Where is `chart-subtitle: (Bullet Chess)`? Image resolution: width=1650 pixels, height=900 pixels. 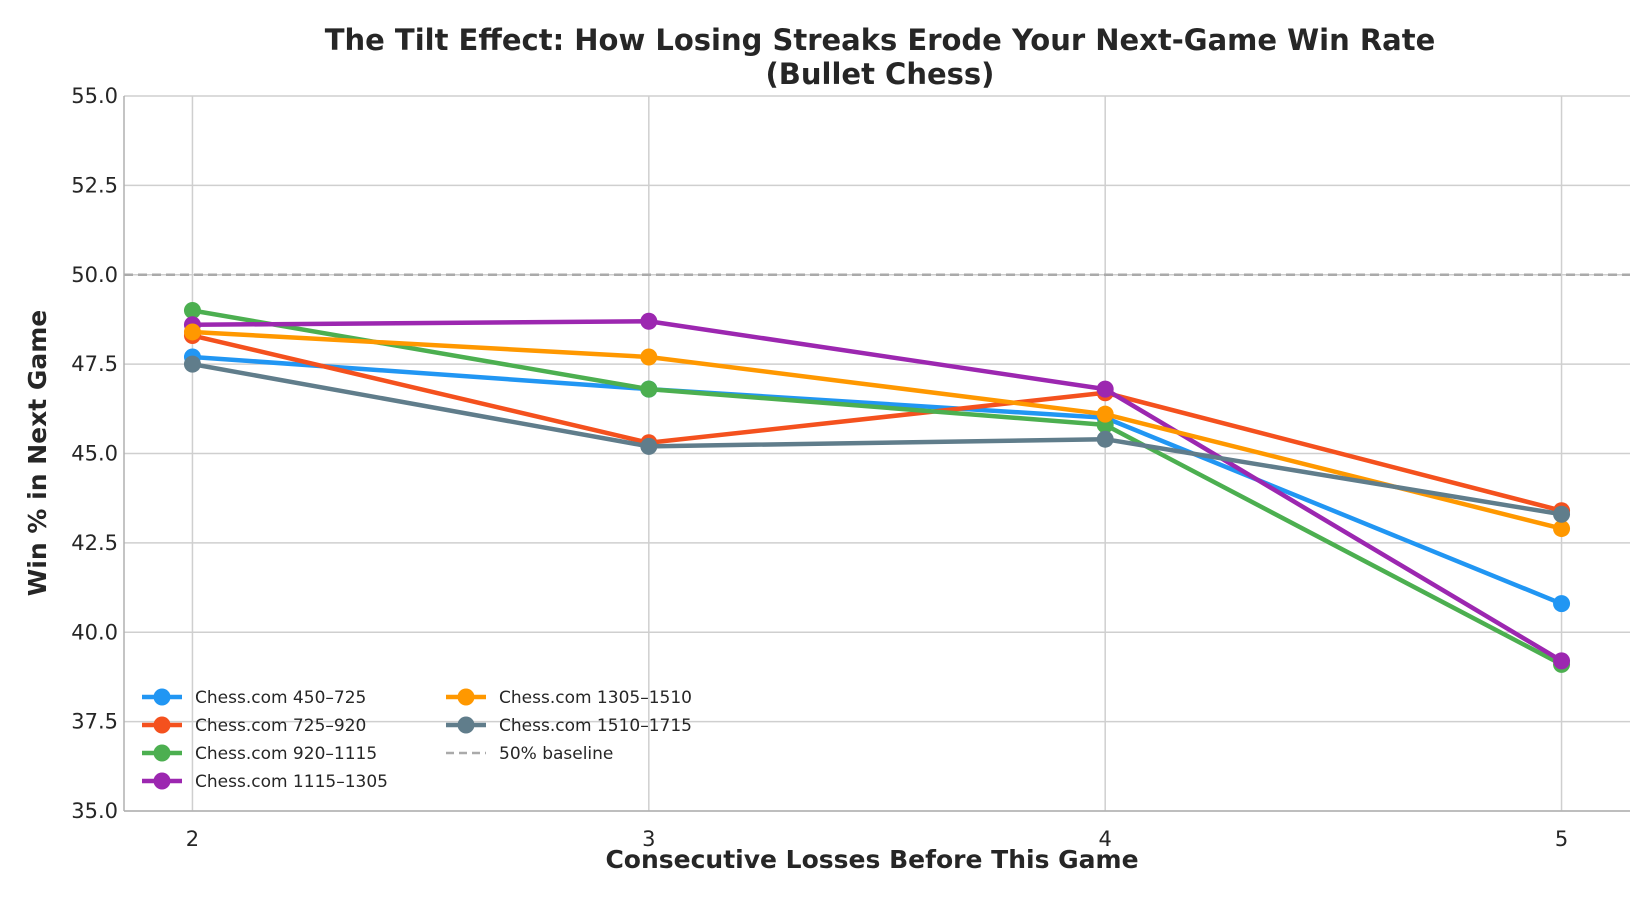
chart-subtitle: (Bullet Chess) is located at coordinates (880, 74).